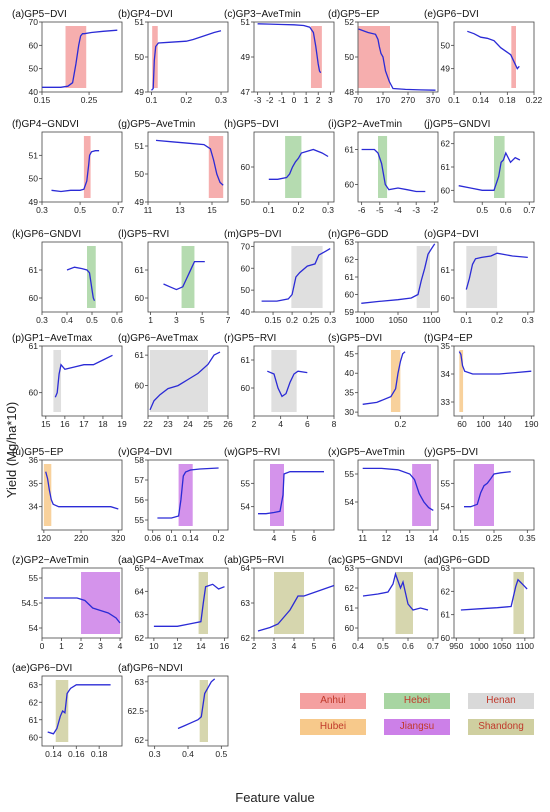  Describe the element at coordinates (202, 320) in the screenshot. I see `x-tick-label: 5` at that location.